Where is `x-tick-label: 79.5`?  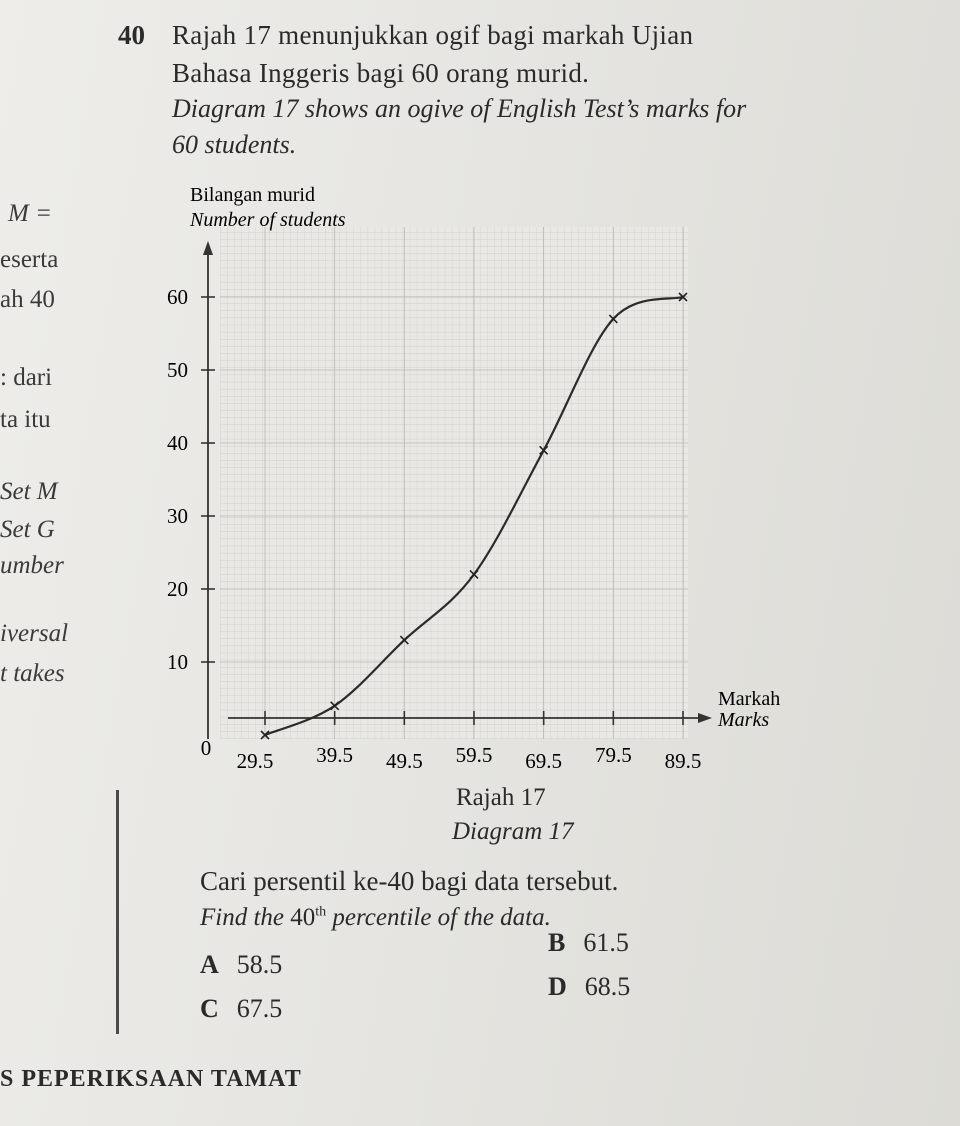
x-tick-label: 79.5 is located at coordinates (613, 755).